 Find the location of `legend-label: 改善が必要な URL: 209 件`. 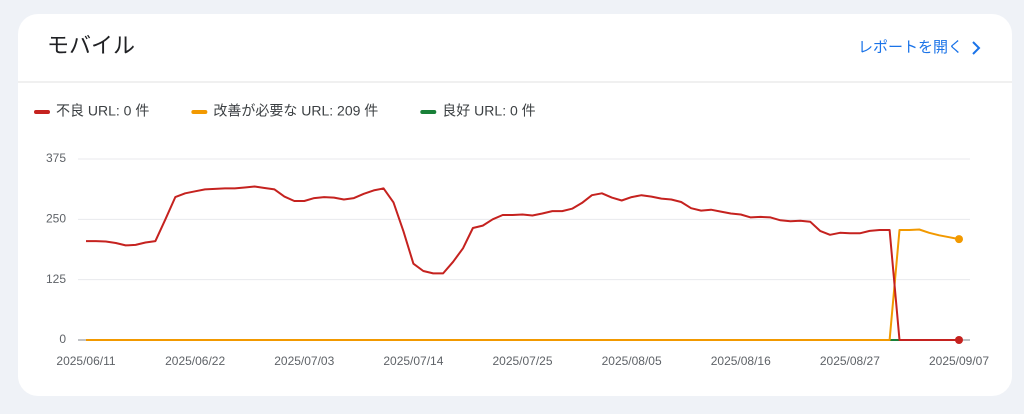

legend-label: 改善が必要な URL: 209 件 is located at coordinates (295, 111).